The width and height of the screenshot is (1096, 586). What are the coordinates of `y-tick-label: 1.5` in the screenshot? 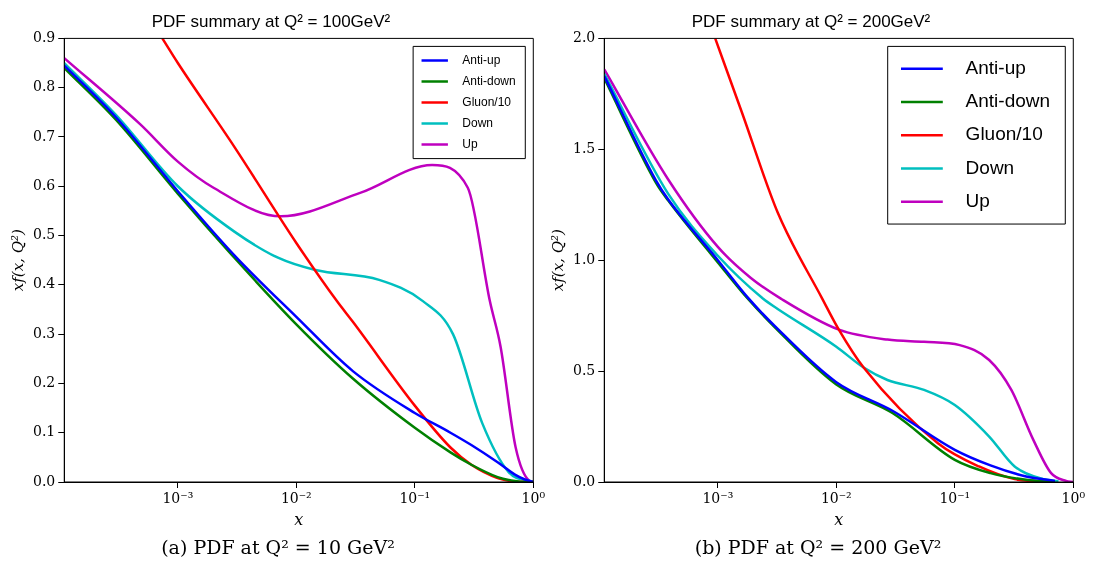 It's located at (584, 147).